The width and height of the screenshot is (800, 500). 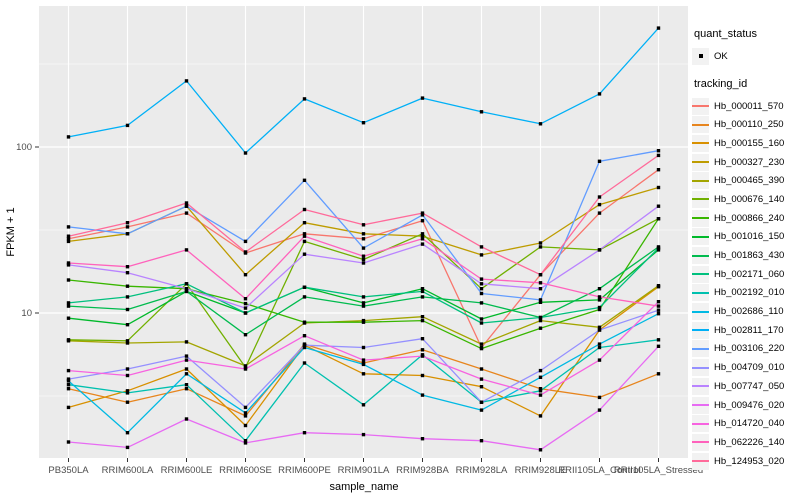 I want to click on legend-item-Hb_000676_140: Hb_000676_140, so click(x=745, y=199).